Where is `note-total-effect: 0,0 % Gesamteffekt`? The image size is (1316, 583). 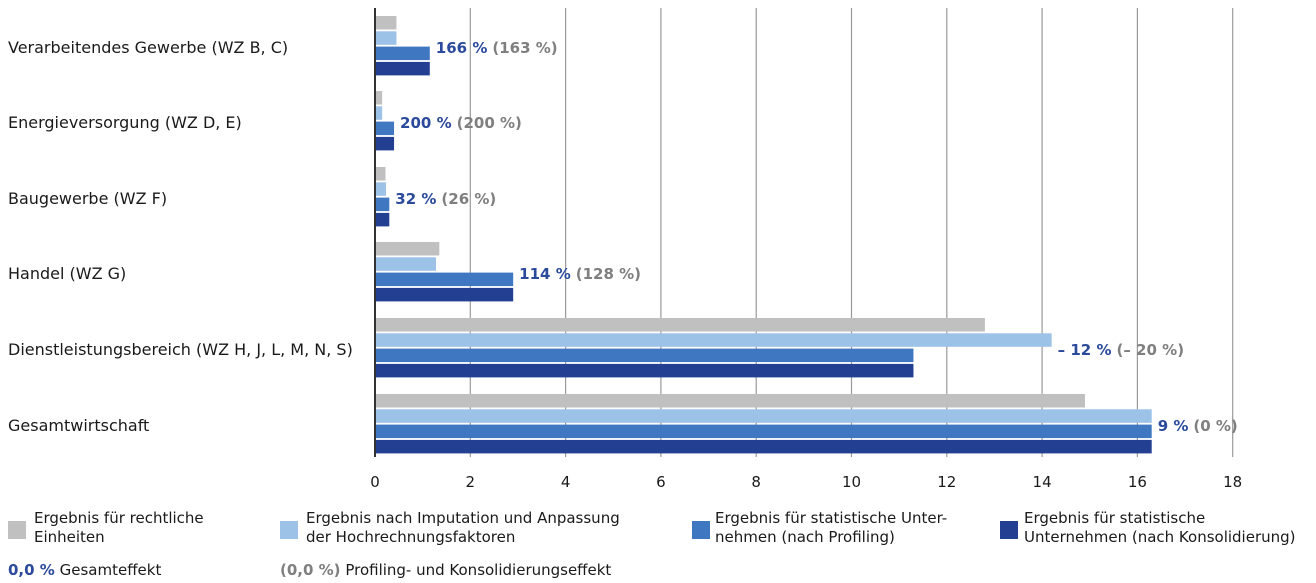
note-total-effect: 0,0 % Gesamteffekt is located at coordinates (84, 570).